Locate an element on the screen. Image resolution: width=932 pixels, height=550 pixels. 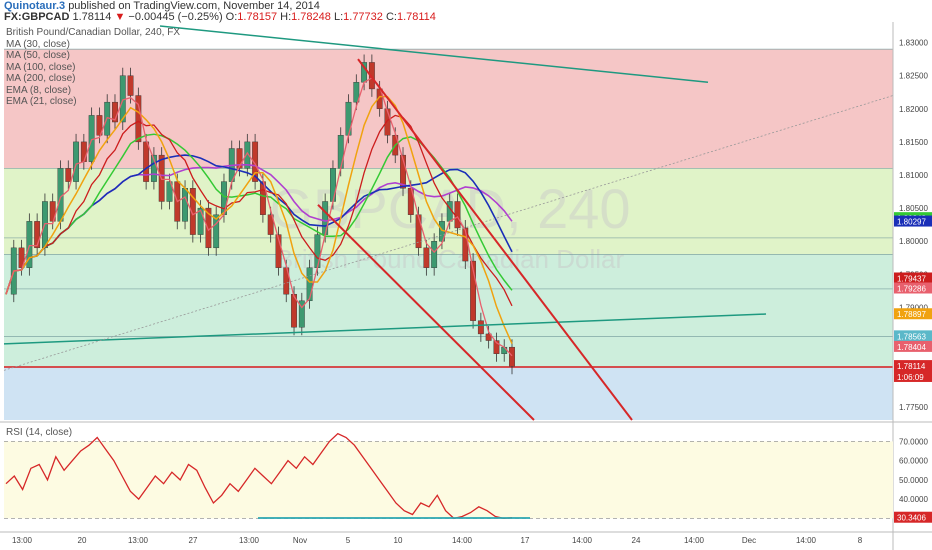
rsi-tick-0: 70.0000 is located at coordinates (913, 441).